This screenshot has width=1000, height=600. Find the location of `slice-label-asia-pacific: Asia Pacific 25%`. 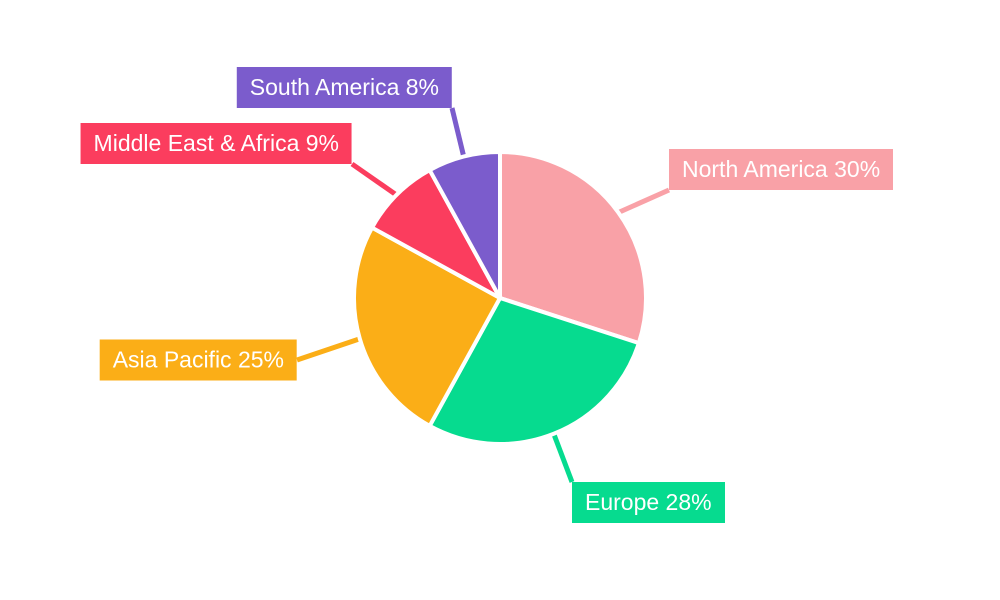

slice-label-asia-pacific: Asia Pacific 25% is located at coordinates (198, 360).